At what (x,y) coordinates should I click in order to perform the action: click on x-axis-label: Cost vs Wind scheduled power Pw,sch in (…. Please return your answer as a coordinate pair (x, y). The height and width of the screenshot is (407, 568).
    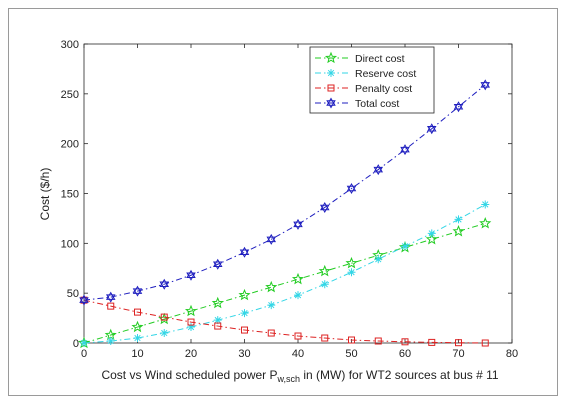
    Looking at the image, I should click on (299, 376).